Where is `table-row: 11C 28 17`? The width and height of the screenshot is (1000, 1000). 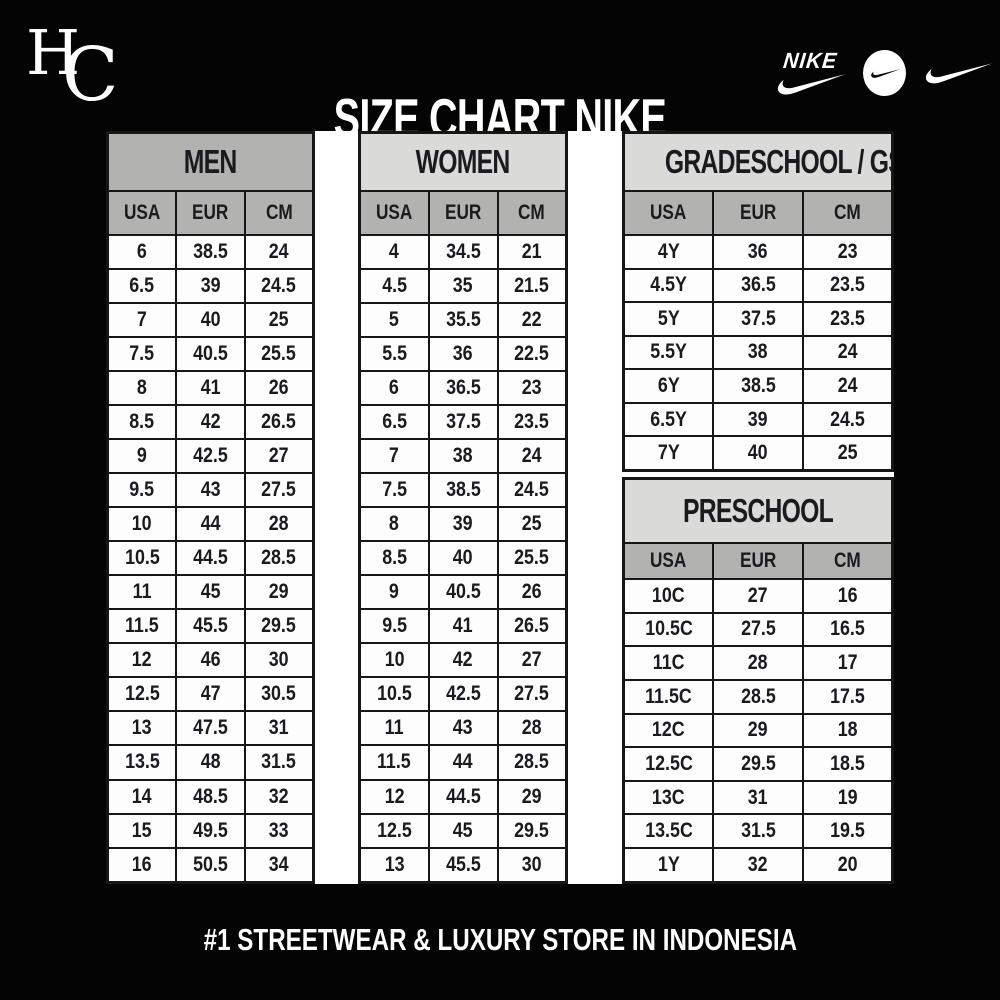
table-row: 11C 28 17 is located at coordinates (758, 663).